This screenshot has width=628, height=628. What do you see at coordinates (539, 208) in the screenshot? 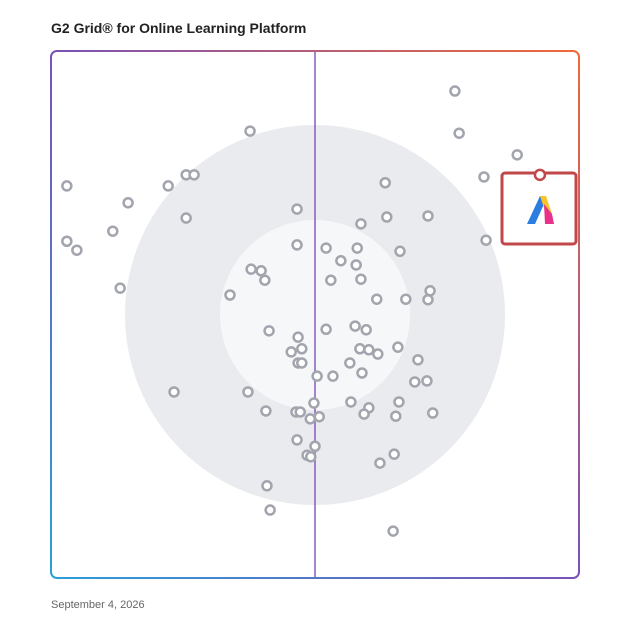
I see `featured-logo` at bounding box center [539, 208].